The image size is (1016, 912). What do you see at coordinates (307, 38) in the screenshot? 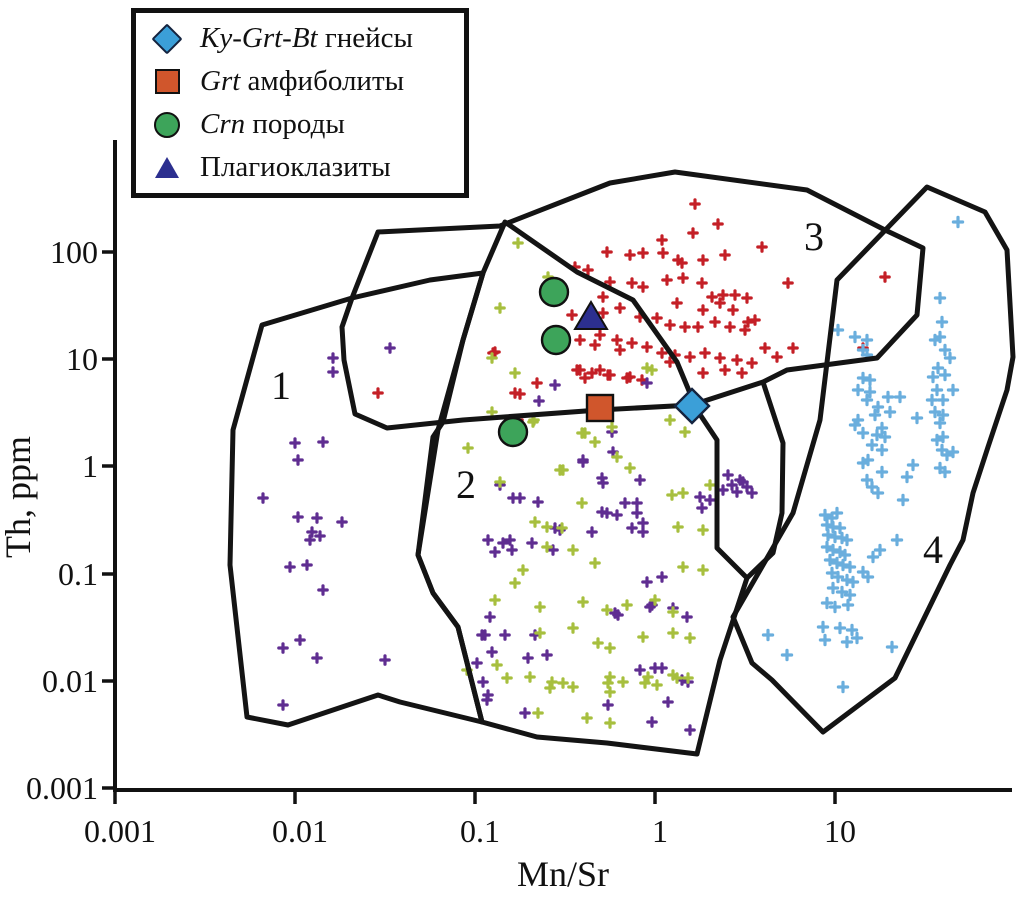
I see `legend-label: Ky-Grt-Bt гнейсы` at bounding box center [307, 38].